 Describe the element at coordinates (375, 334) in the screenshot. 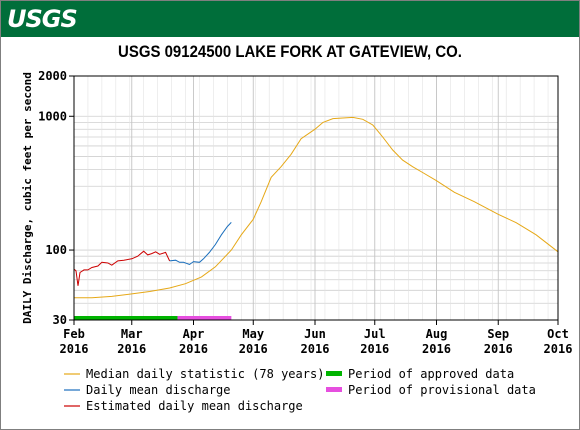

I see `x-tick-label-month: Jul` at that location.